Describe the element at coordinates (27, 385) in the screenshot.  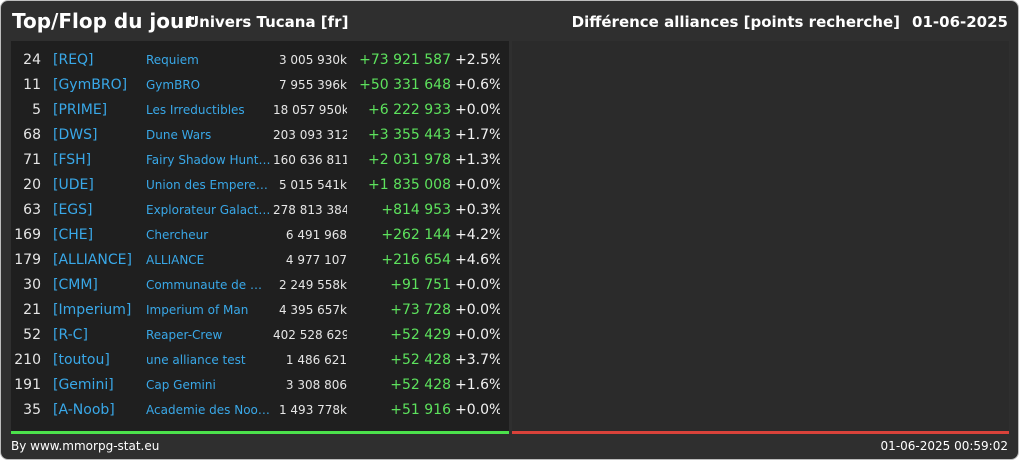
I see `rank-cell: 191` at that location.